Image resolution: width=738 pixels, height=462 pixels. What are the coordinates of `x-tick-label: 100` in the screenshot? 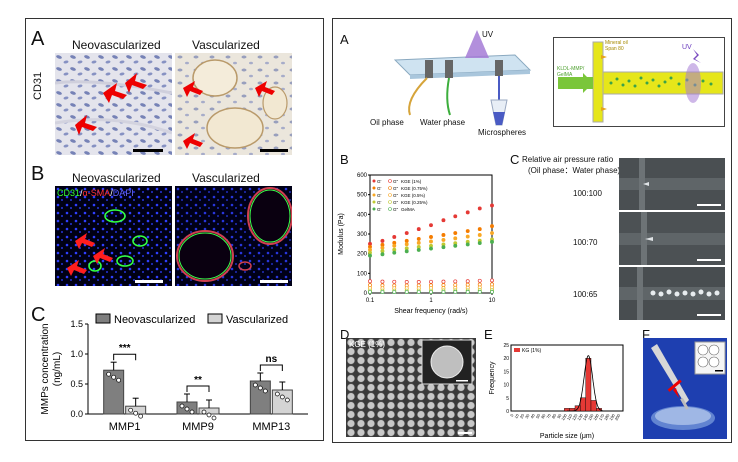 It's located at (564, 416).